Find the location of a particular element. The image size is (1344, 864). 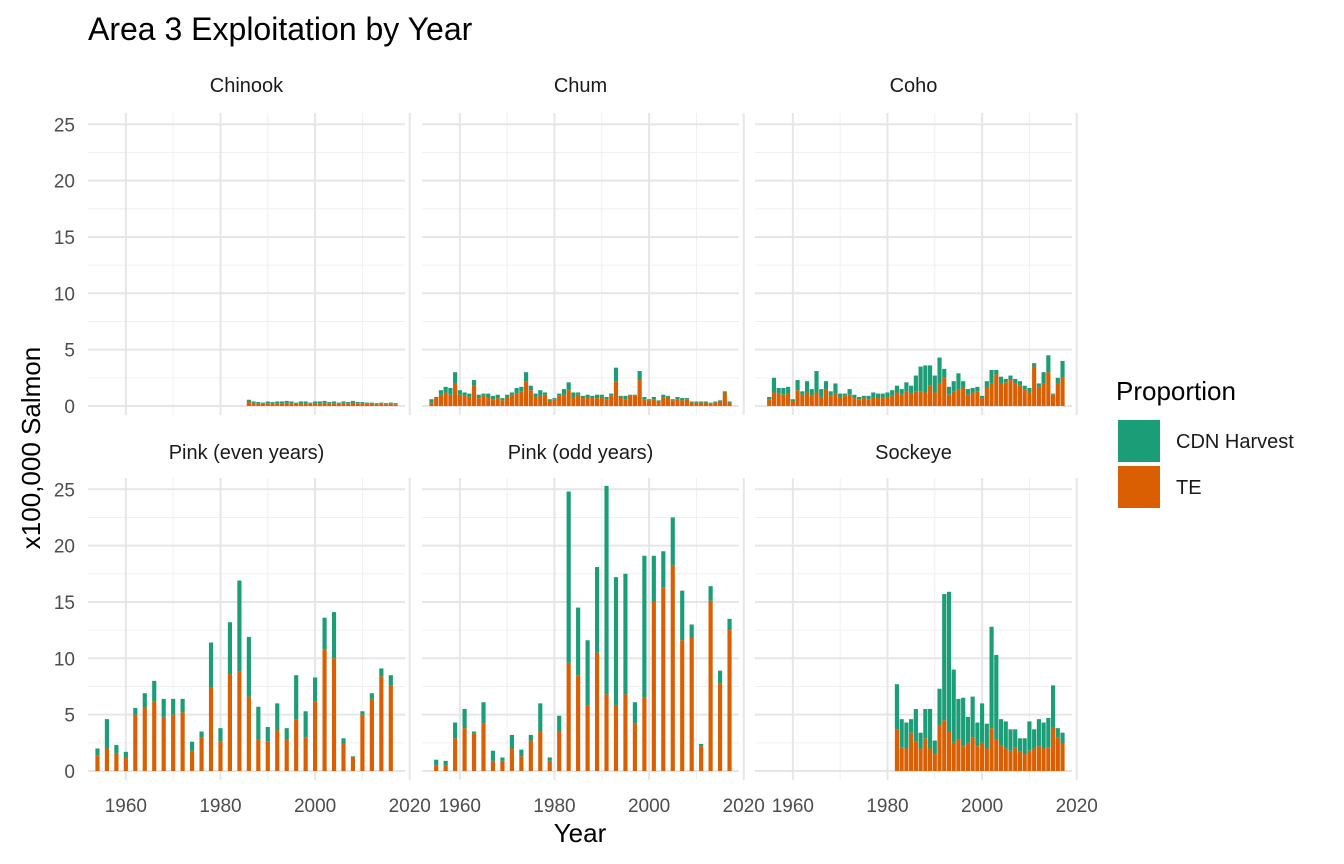

panel-chinook: Chinook 0 5 10 15 20 25 is located at coordinates (232, 246).